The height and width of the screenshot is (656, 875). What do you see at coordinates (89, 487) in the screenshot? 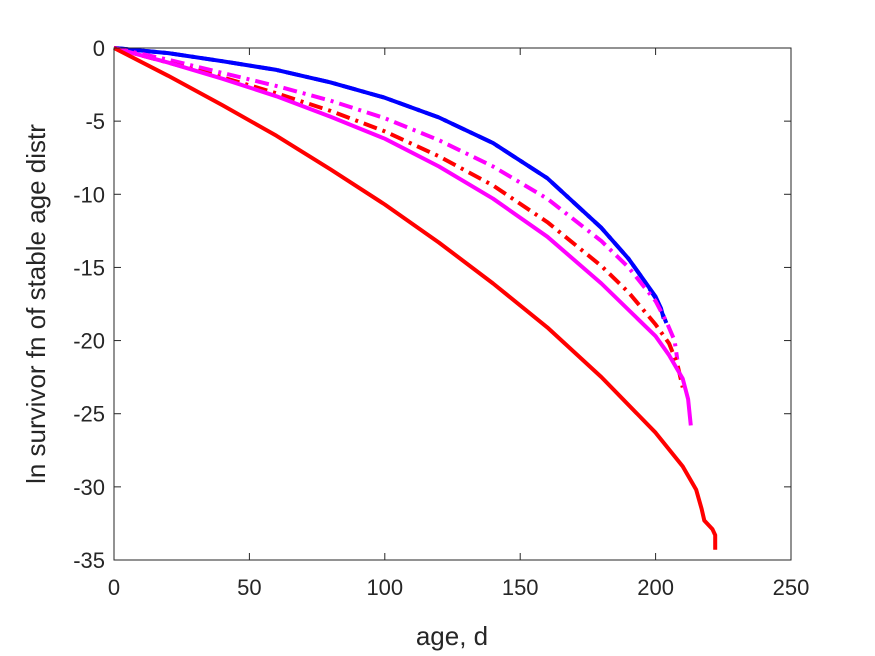
I see `y-tick-label: -30` at bounding box center [89, 487].